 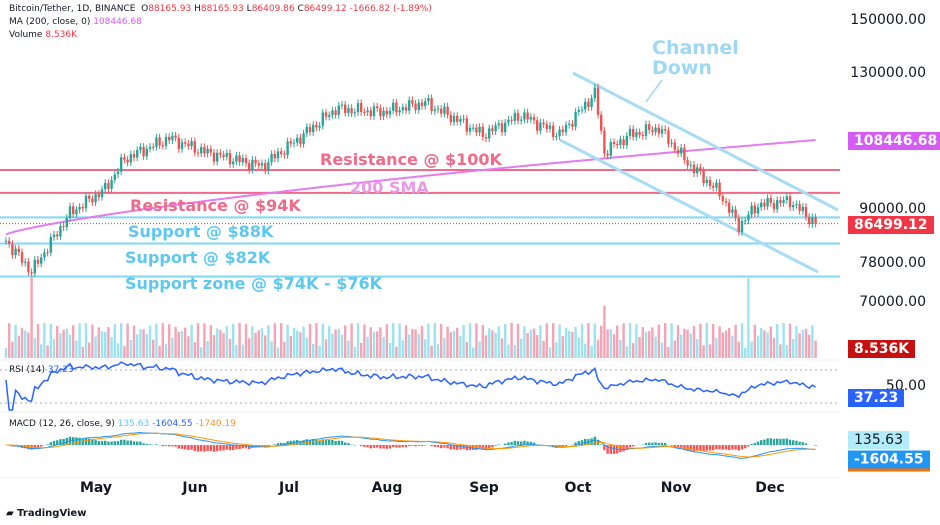 What do you see at coordinates (892, 302) in the screenshot?
I see `axis-70000: 70000.00` at bounding box center [892, 302].